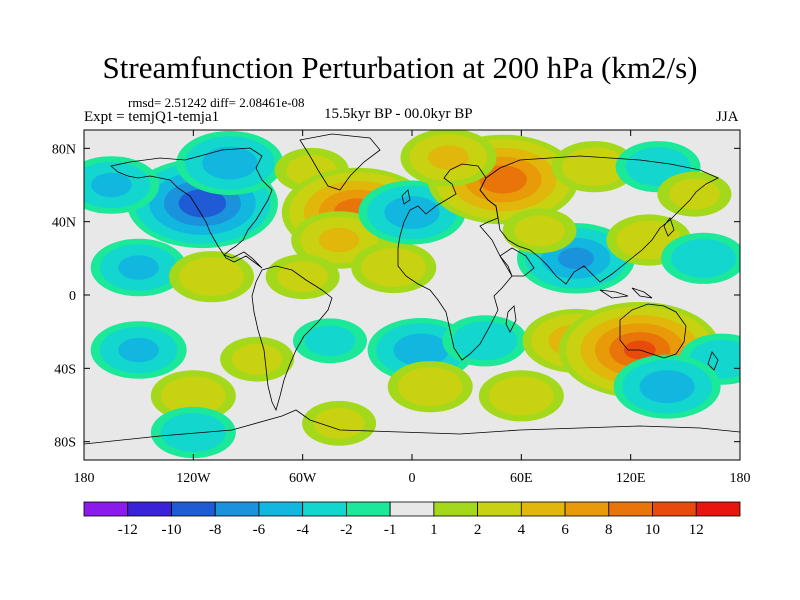 The image size is (800, 600). Describe the element at coordinates (565, 530) in the screenshot. I see `colorbar-label: 6` at that location.